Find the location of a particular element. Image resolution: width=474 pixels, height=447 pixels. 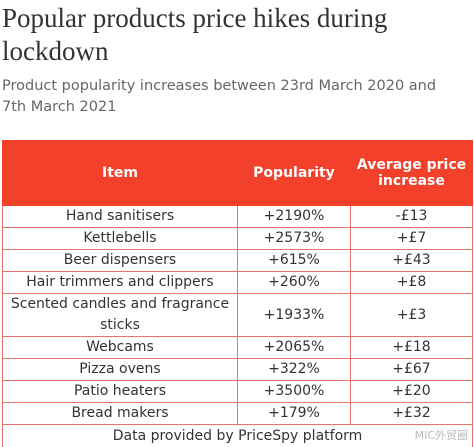

table-cell: -£13 is located at coordinates (411, 216).